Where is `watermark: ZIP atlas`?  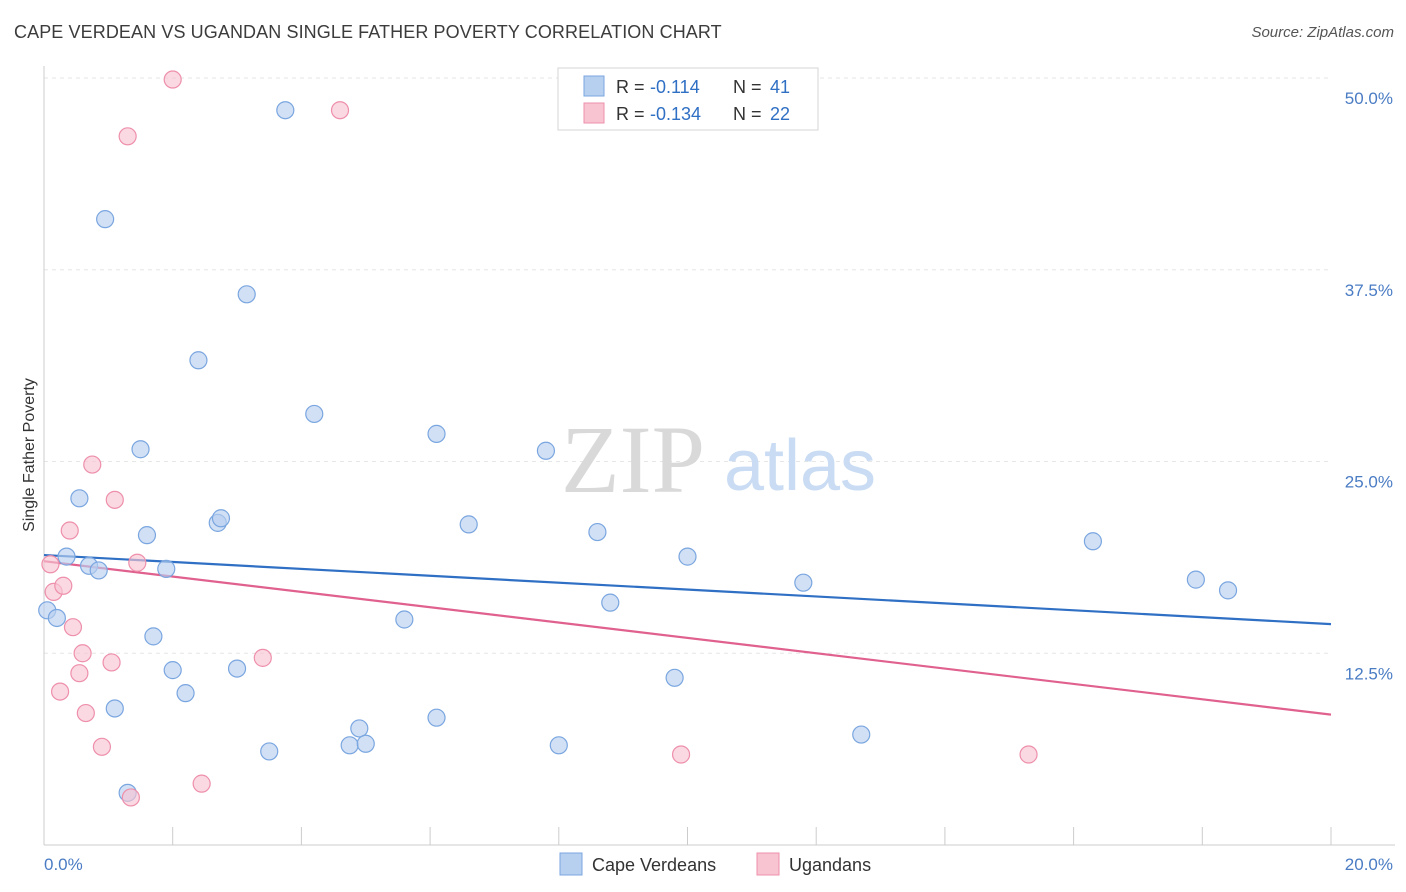 watermark: ZIP atlas is located at coordinates (718, 459).